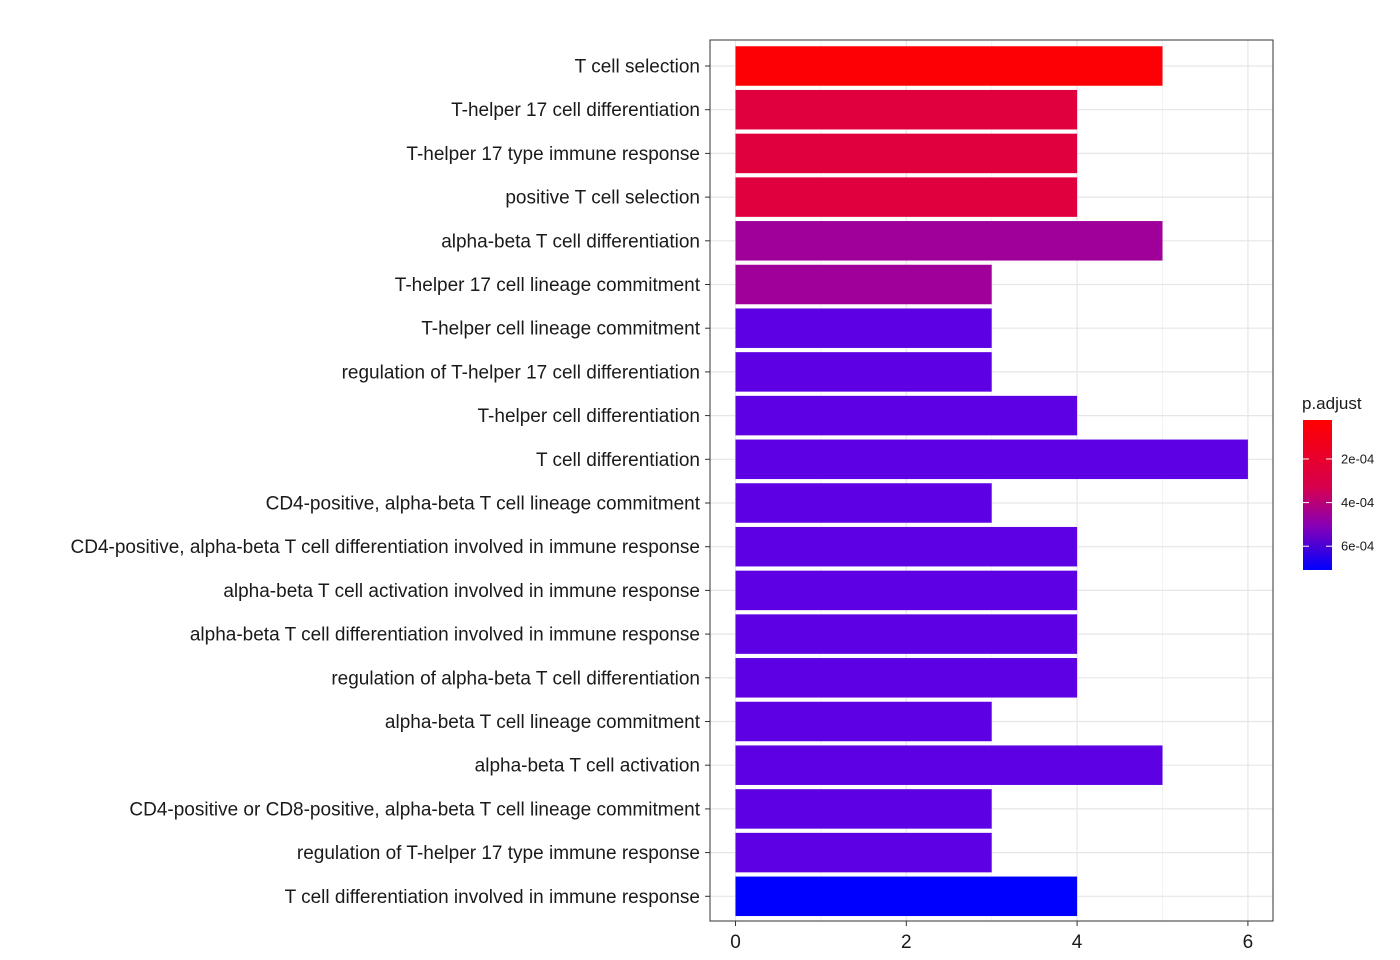 This screenshot has height=960, width=1400. Describe the element at coordinates (561, 329) in the screenshot. I see `category-label: T-helper cell lineage commitment` at that location.